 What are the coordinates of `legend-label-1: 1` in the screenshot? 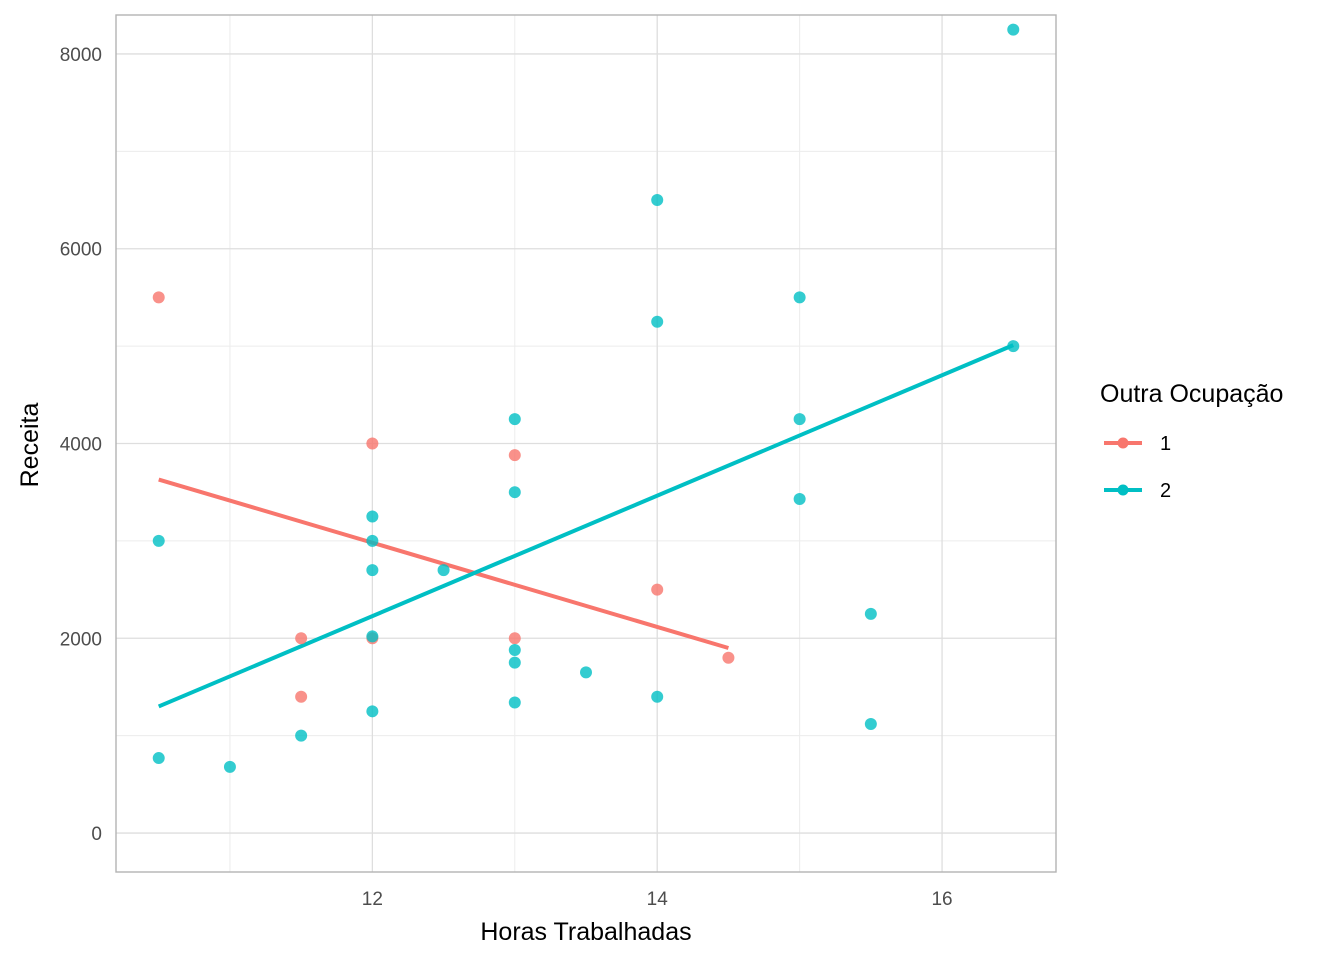 It's located at (1165, 444).